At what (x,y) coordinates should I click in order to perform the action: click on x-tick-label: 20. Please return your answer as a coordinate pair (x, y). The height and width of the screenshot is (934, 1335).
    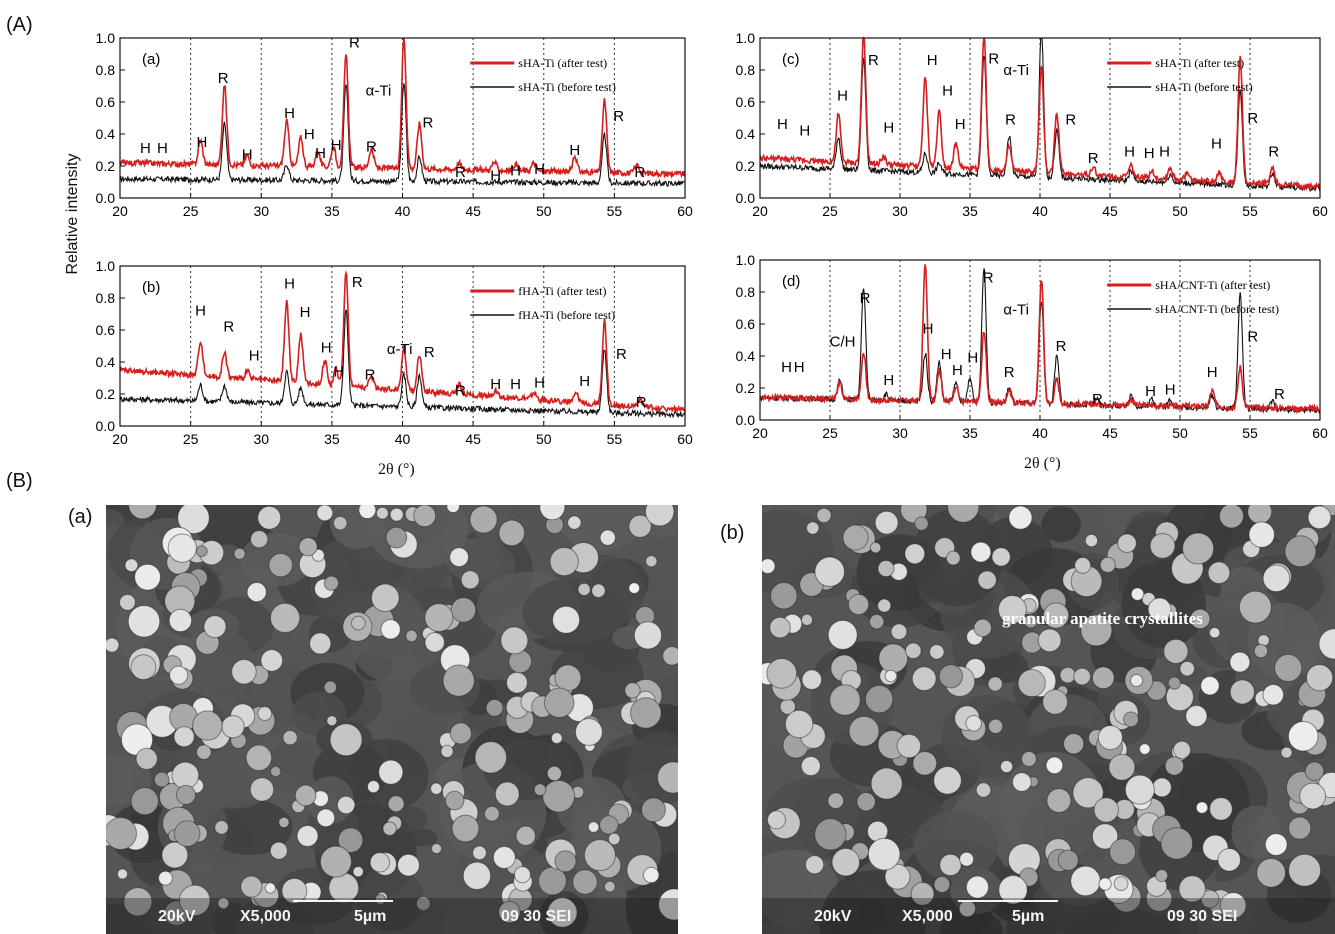
    Looking at the image, I should click on (120, 439).